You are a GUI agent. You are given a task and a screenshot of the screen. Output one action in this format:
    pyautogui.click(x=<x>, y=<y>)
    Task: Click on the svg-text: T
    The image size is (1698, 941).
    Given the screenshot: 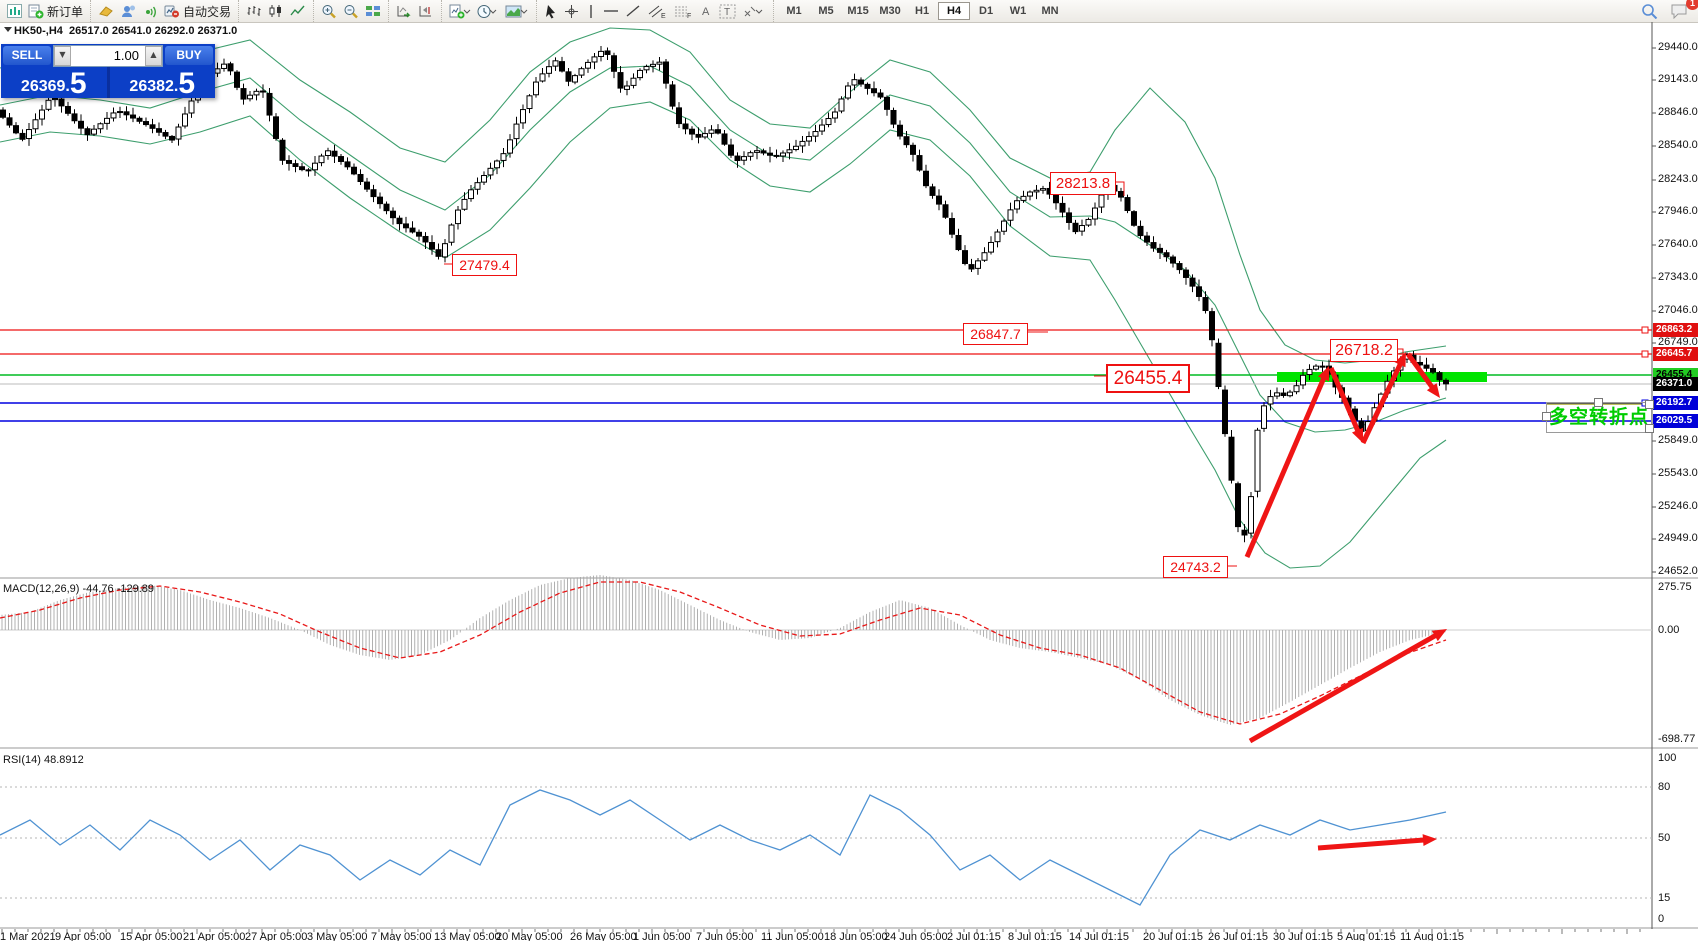 What is the action you would take?
    pyautogui.click(x=727, y=12)
    